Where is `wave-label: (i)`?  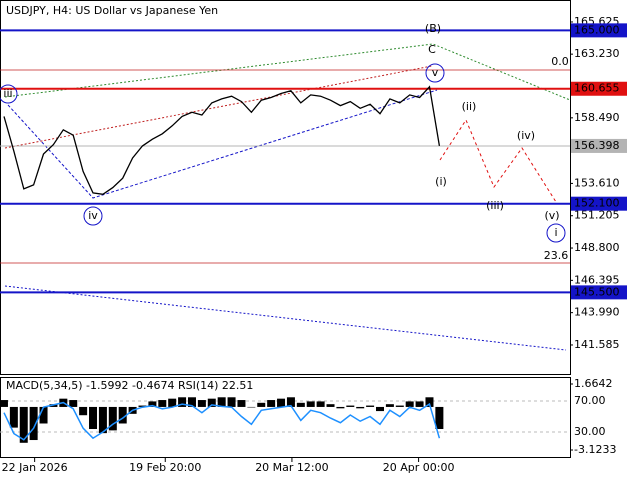 wave-label: (i) is located at coordinates (441, 181).